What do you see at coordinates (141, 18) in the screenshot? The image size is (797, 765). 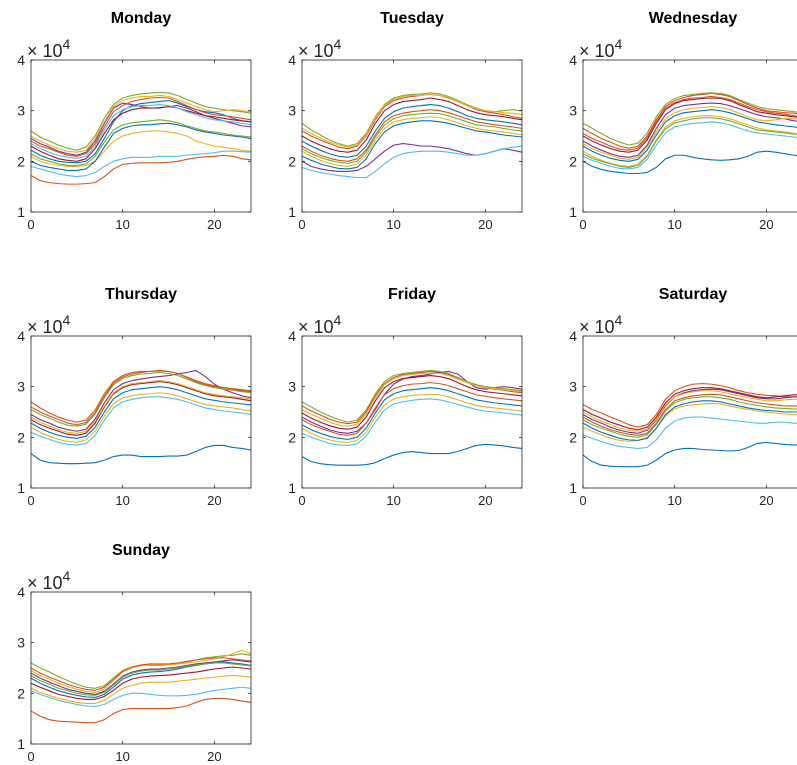 I see `chart-title: Monday` at bounding box center [141, 18].